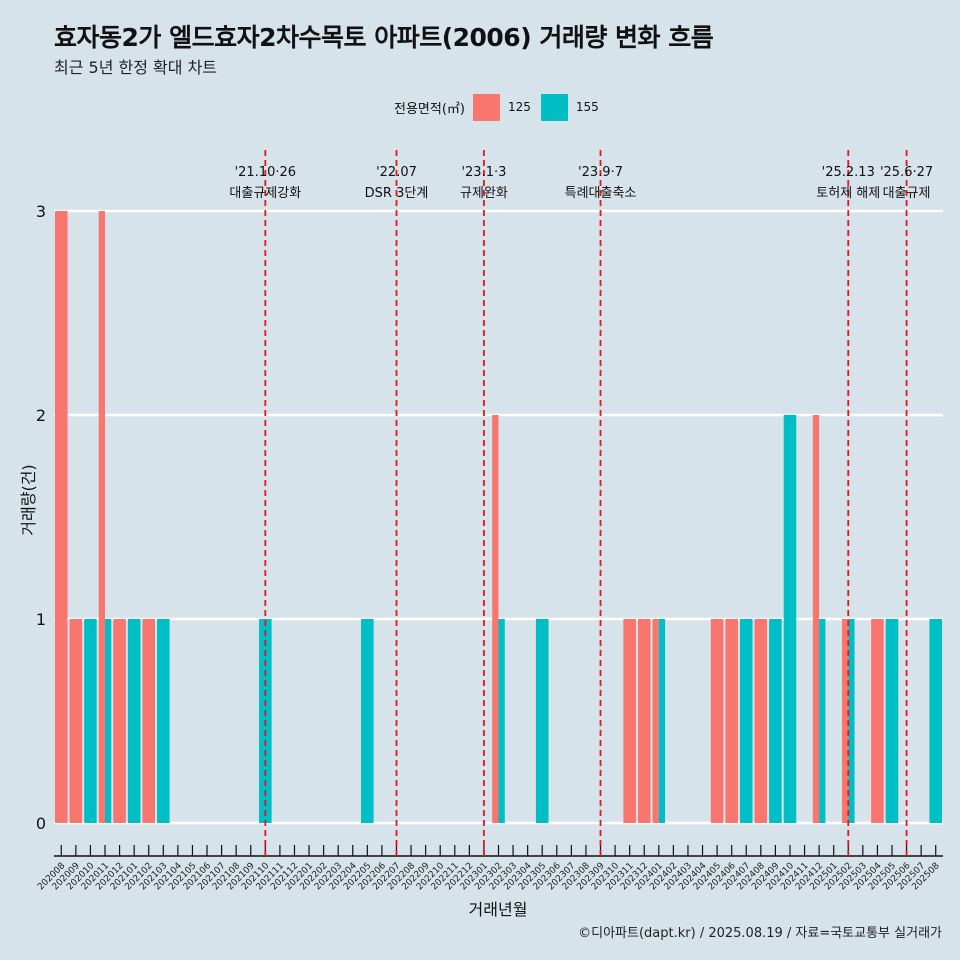 The height and width of the screenshot is (960, 960). Describe the element at coordinates (41, 619) in the screenshot. I see `y-tick-label: 1` at that location.